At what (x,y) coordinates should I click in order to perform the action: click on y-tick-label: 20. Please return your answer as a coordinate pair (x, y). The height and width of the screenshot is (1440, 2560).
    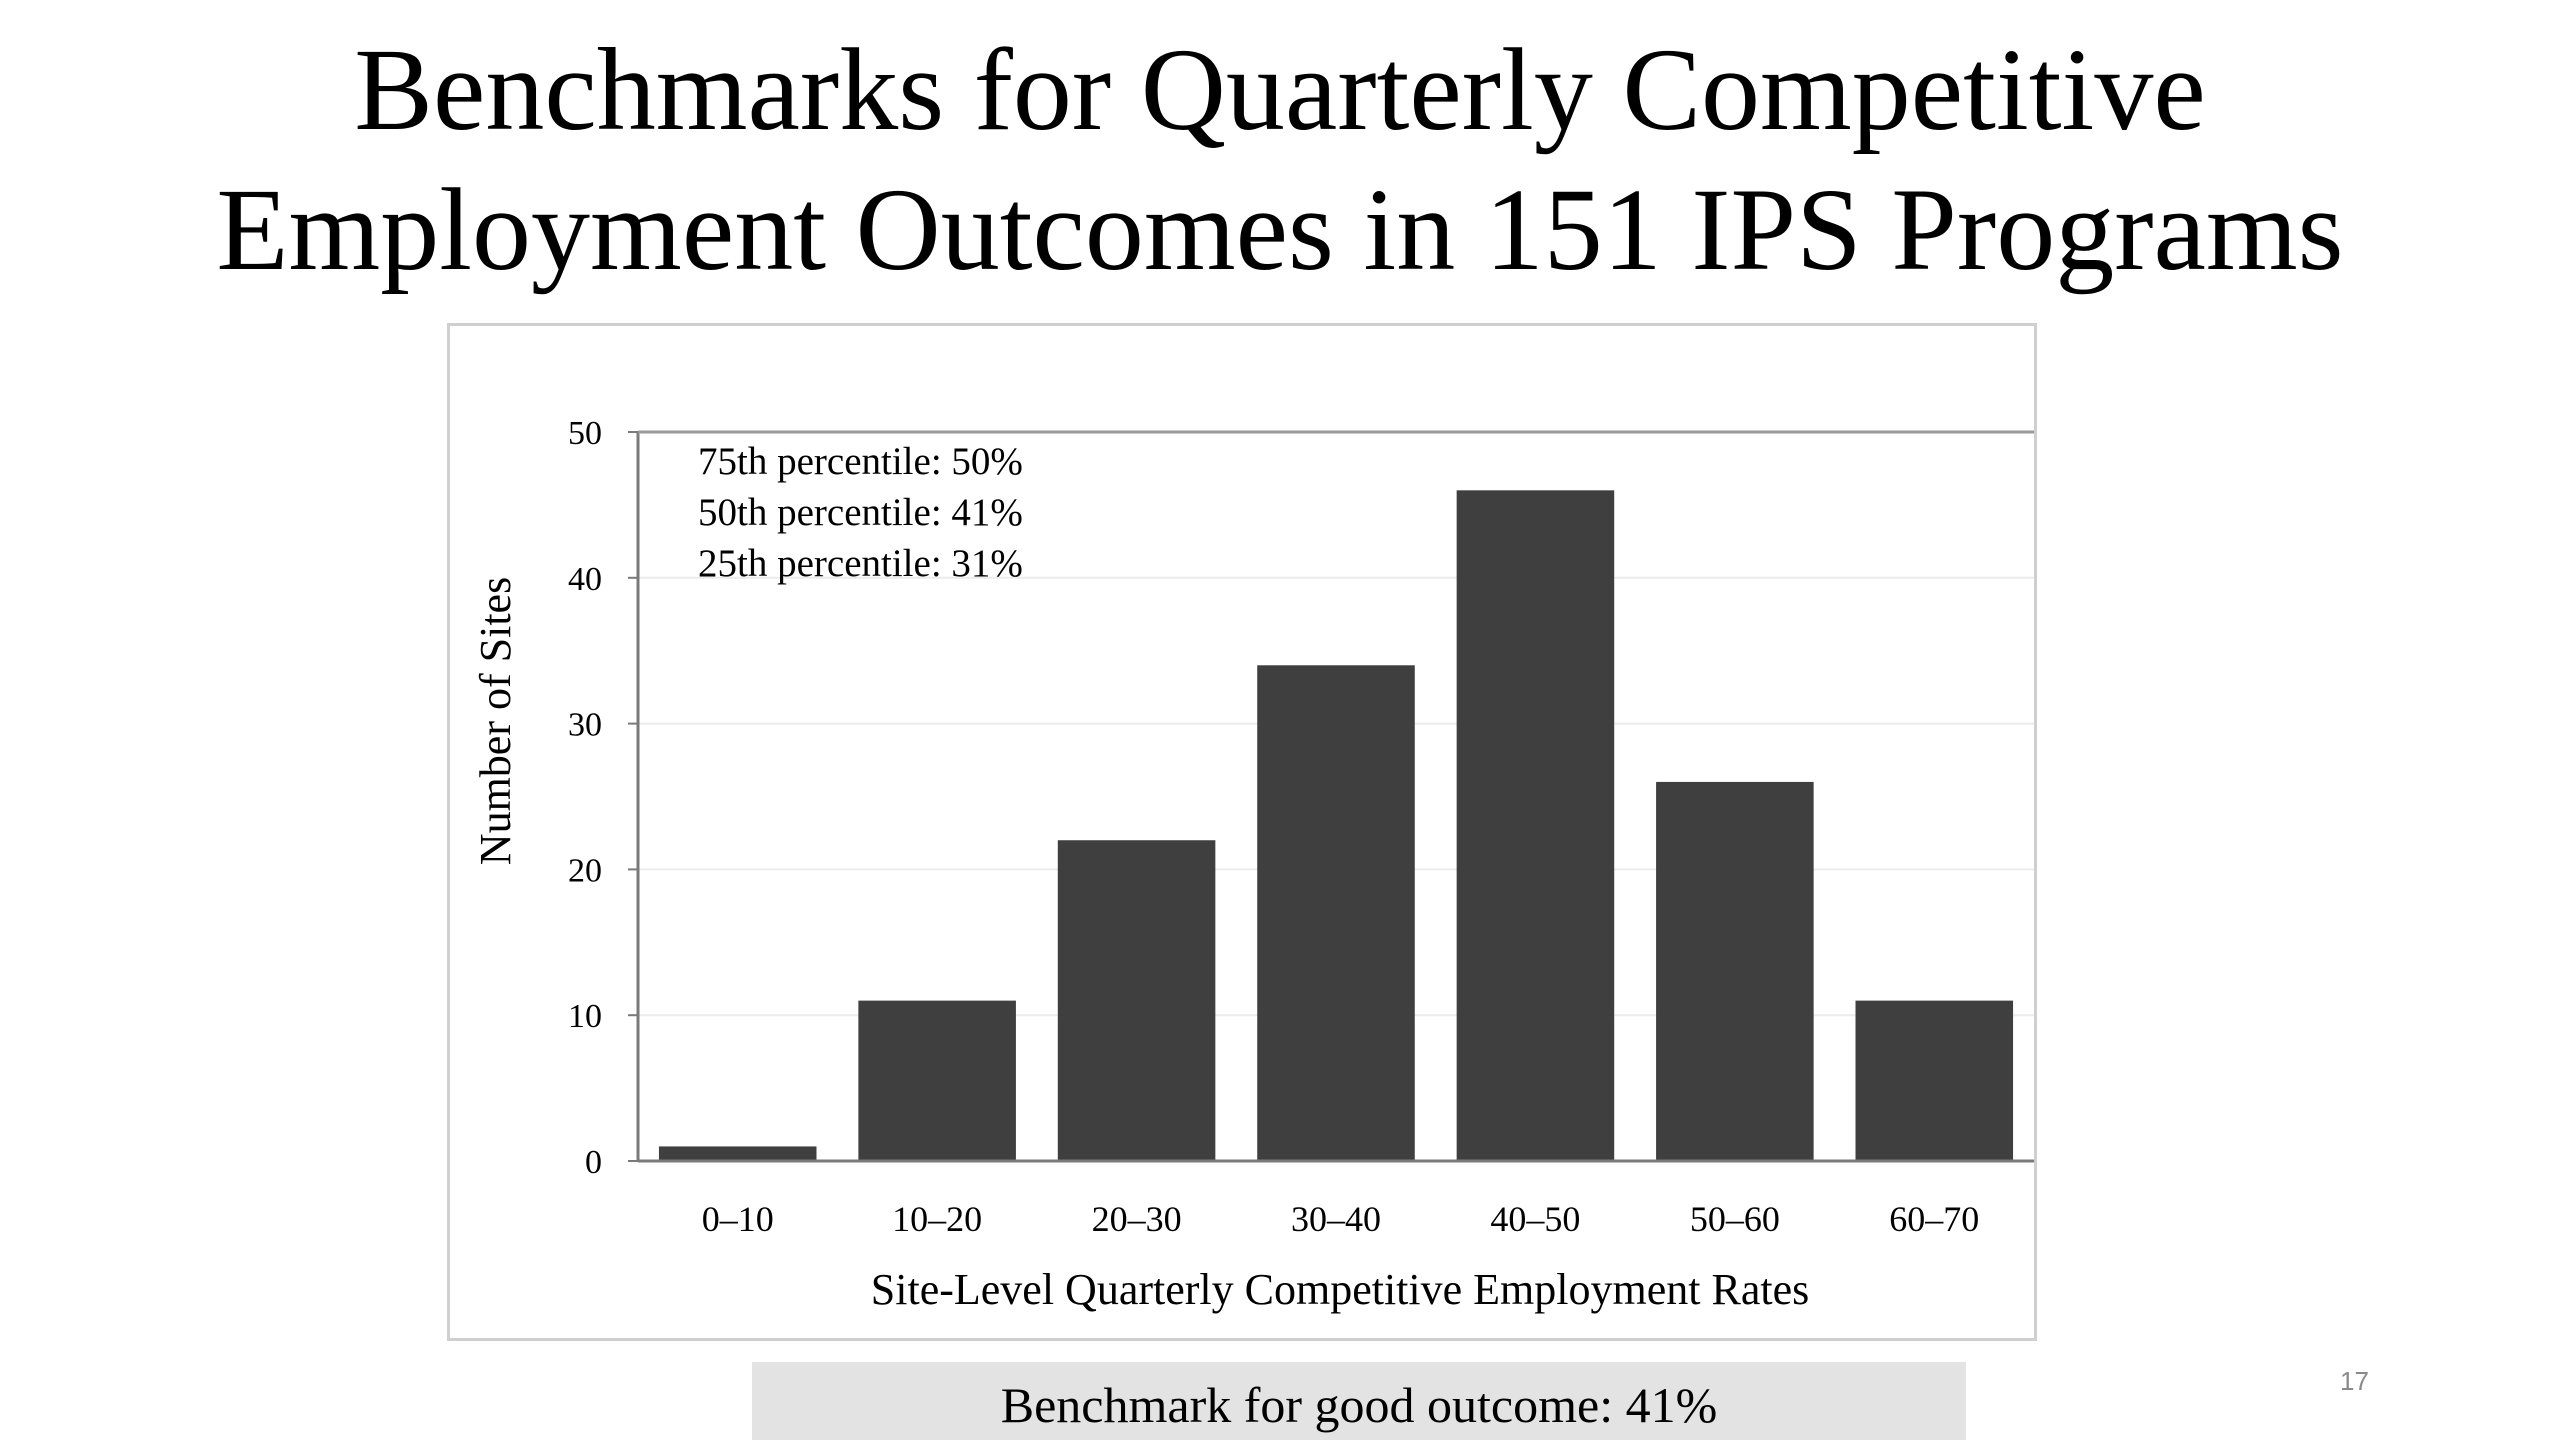
    Looking at the image, I should click on (585, 870).